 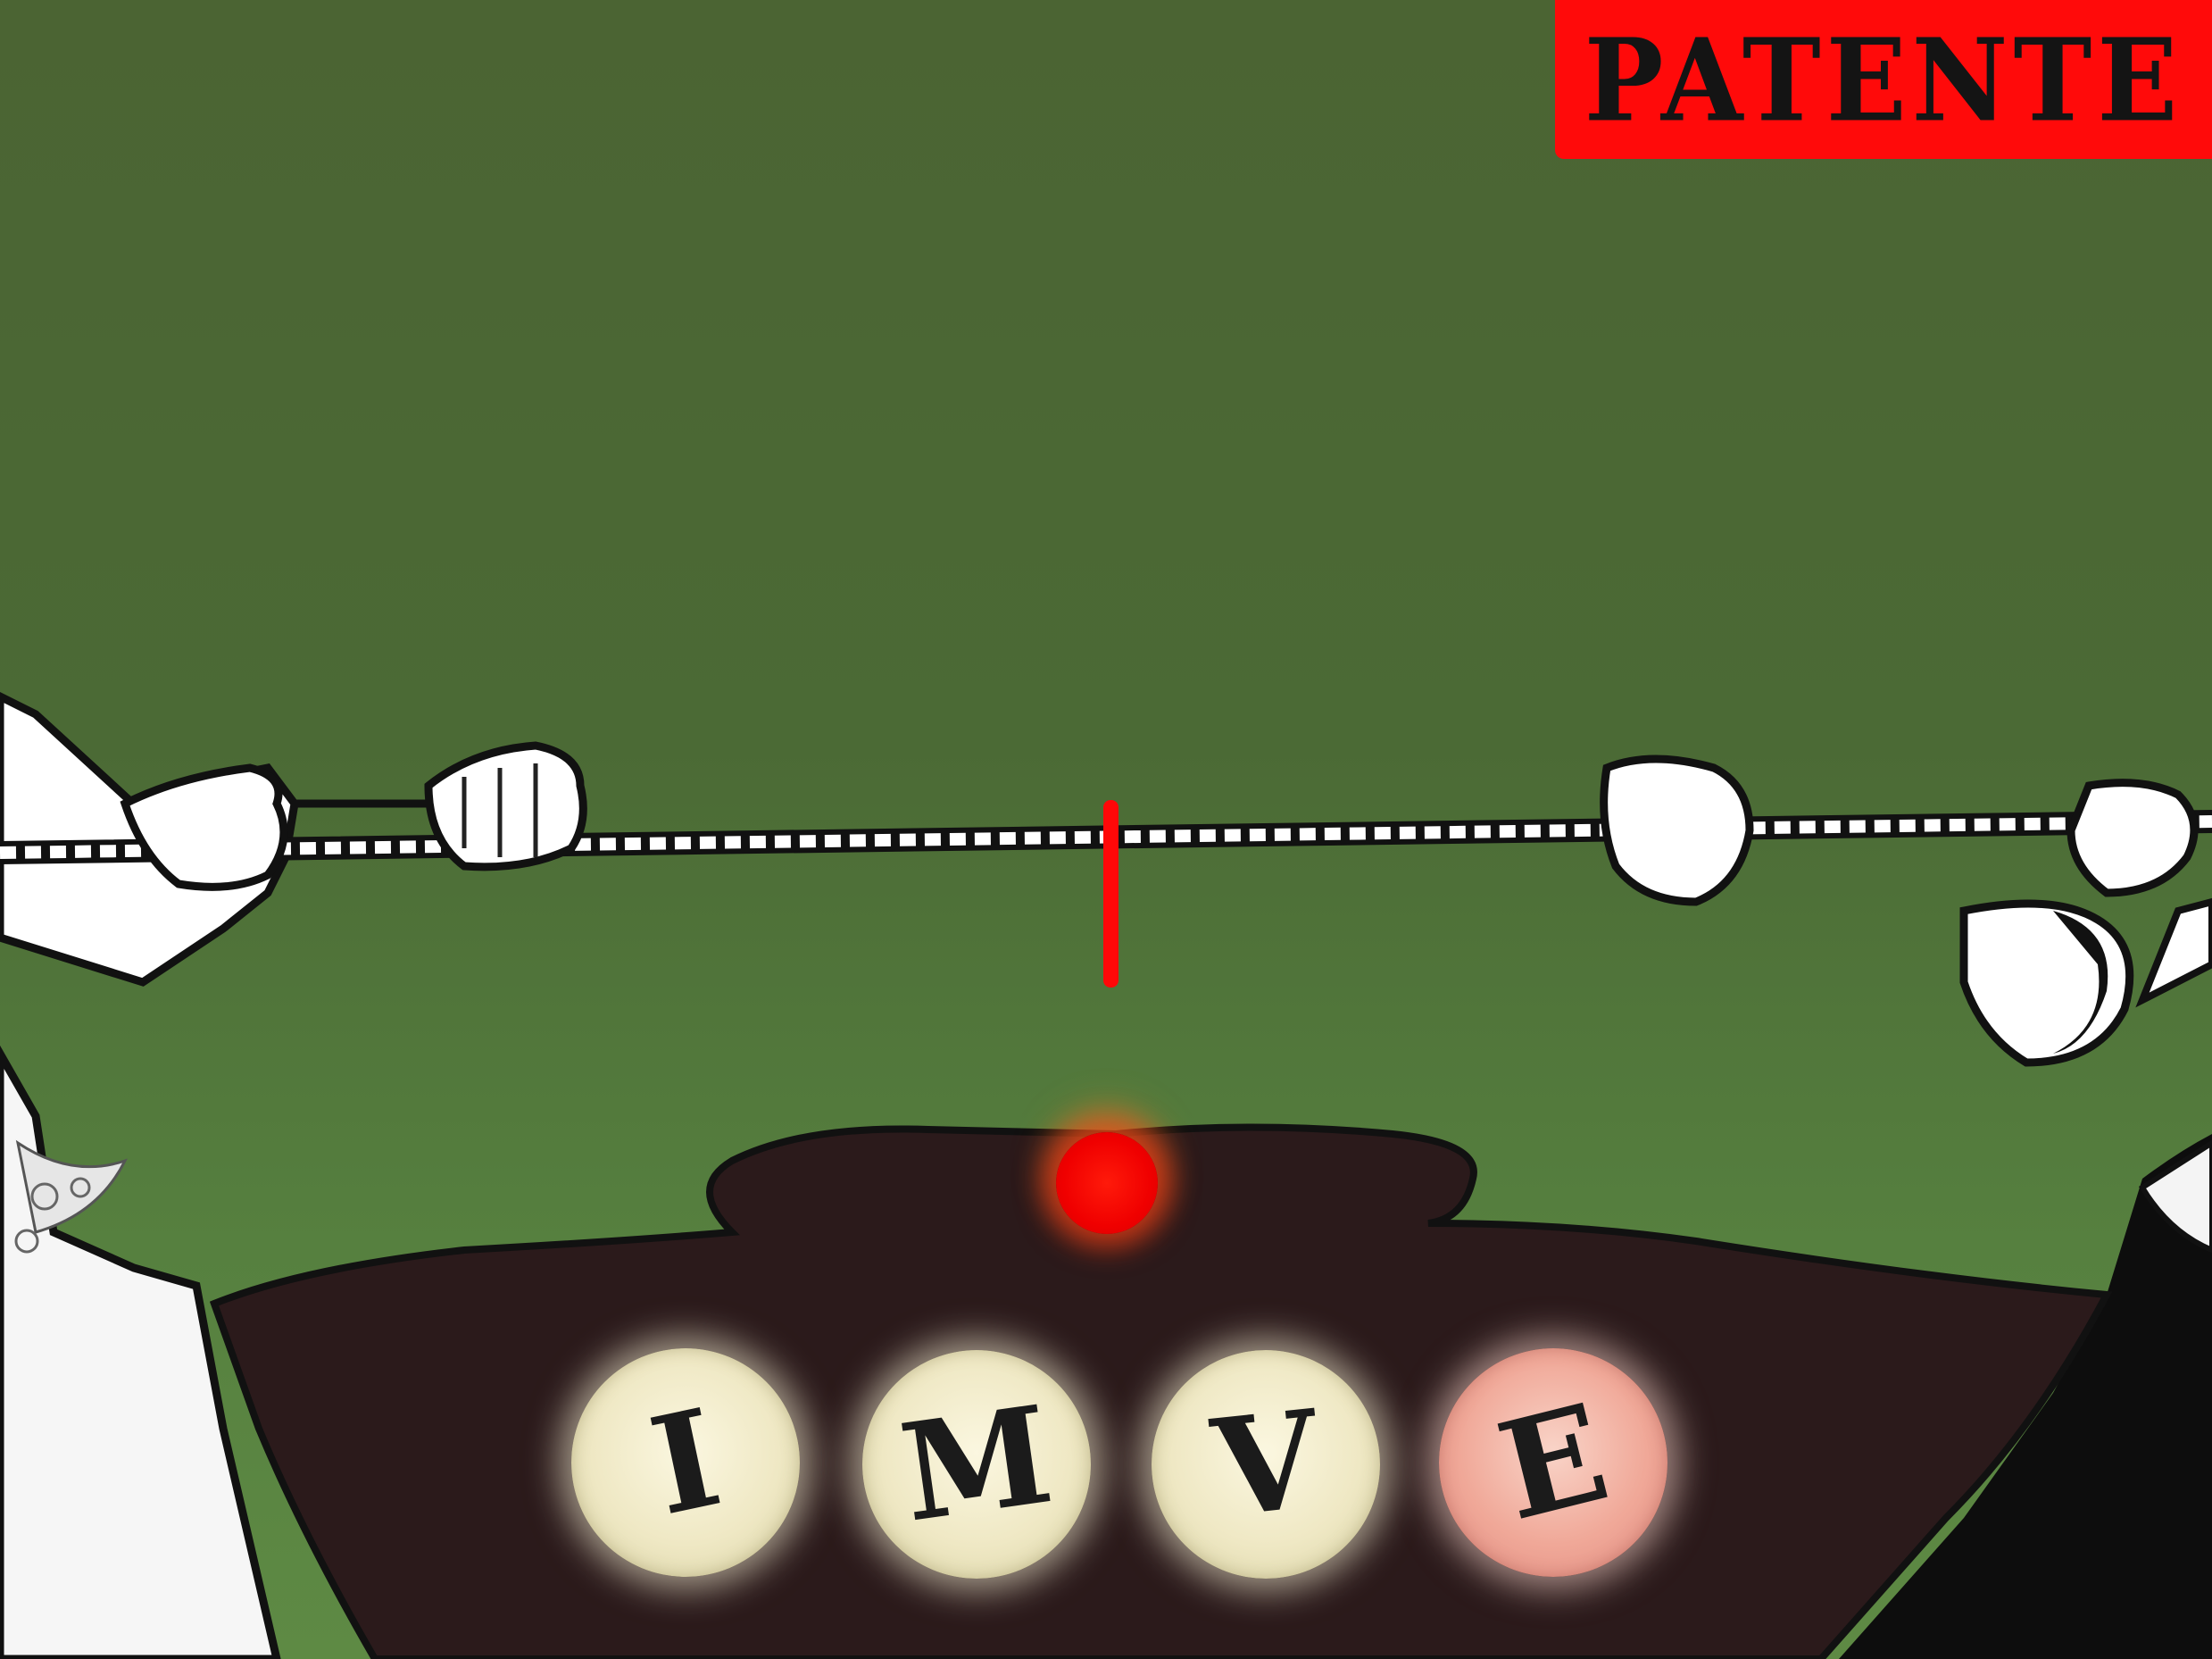 I want to click on letter-ball-label: V, so click(x=1265, y=1464).